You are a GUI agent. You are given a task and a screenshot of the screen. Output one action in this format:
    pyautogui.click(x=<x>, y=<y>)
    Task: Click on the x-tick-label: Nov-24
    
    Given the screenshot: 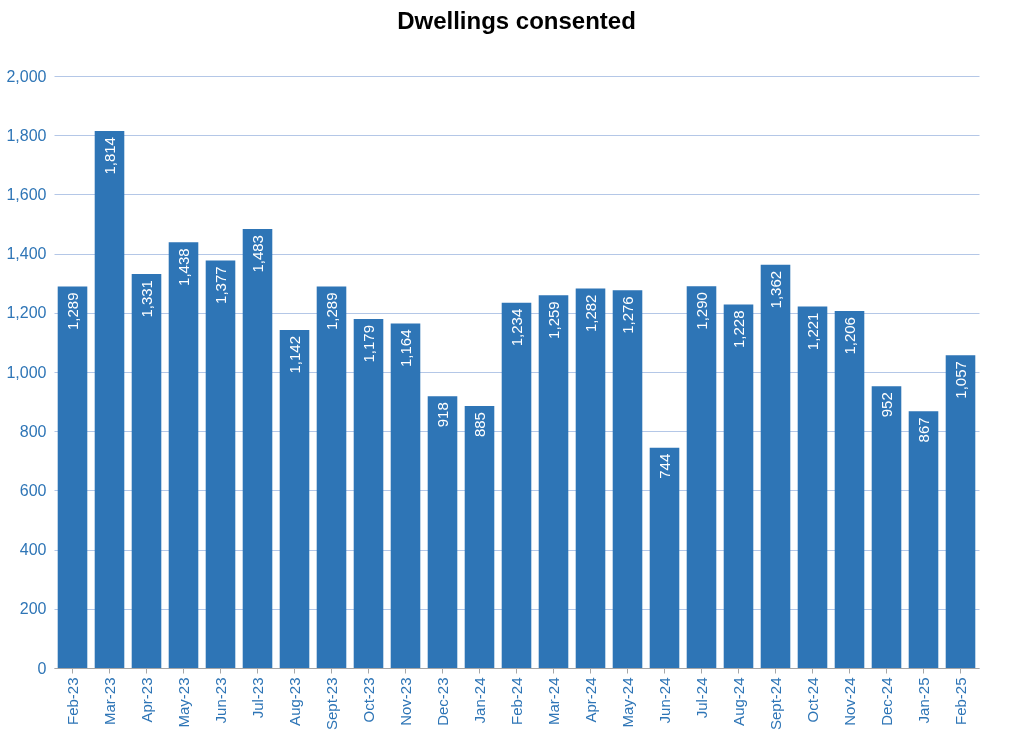 What is the action you would take?
    pyautogui.click(x=849, y=701)
    